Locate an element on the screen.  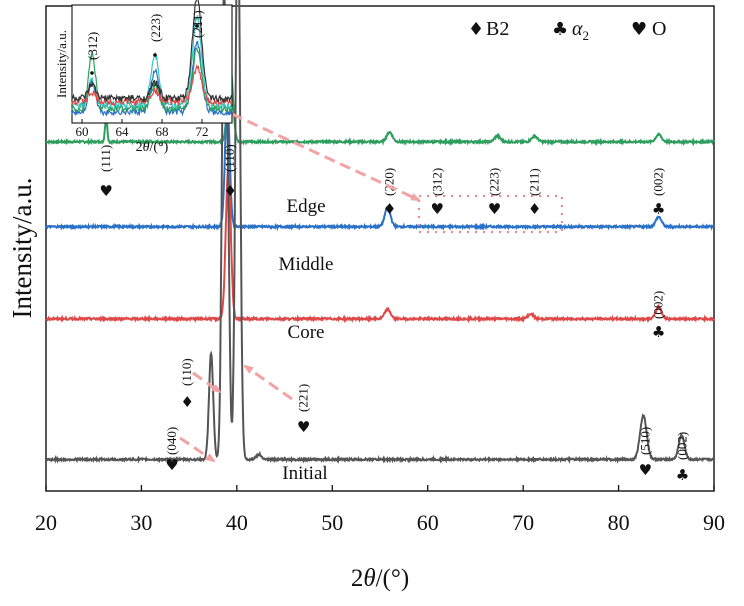
inset-peak-label: (223) is located at coordinates (155, 28).